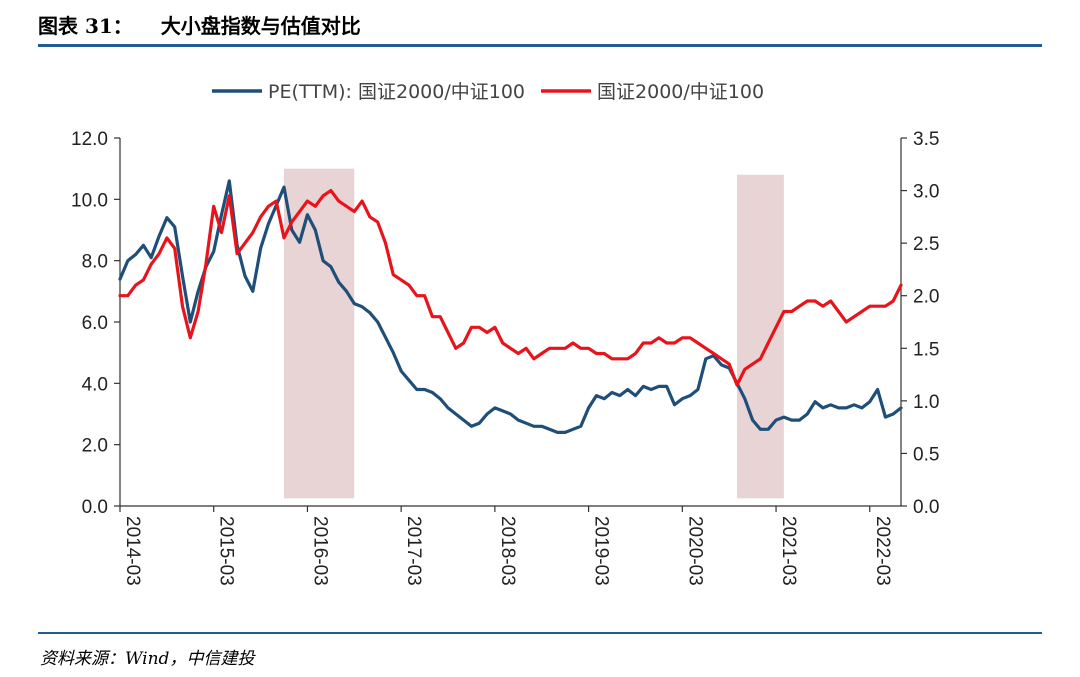 The height and width of the screenshot is (677, 1080). Describe the element at coordinates (882, 551) in the screenshot. I see `x-tick-label: 2022-03` at that location.